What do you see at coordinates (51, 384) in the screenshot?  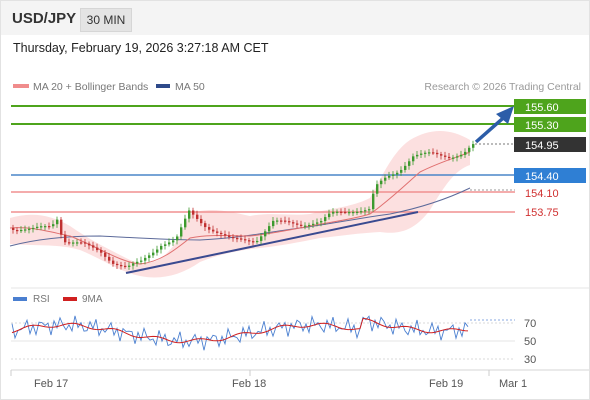 I see `x-label-feb17: Feb 17` at bounding box center [51, 384].